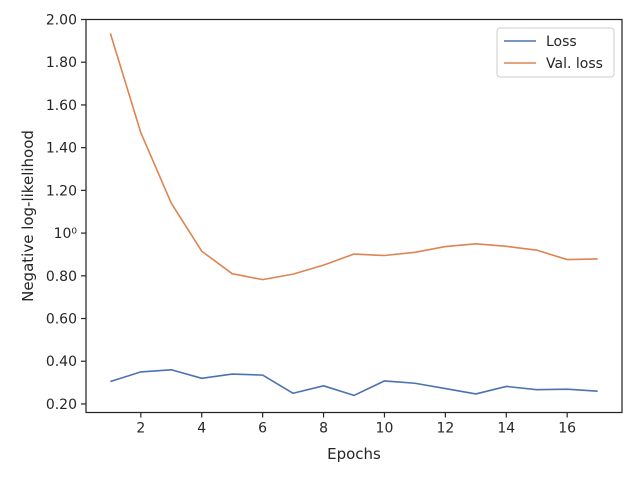 The height and width of the screenshot is (480, 640). I want to click on x-tick-label: 12, so click(445, 429).